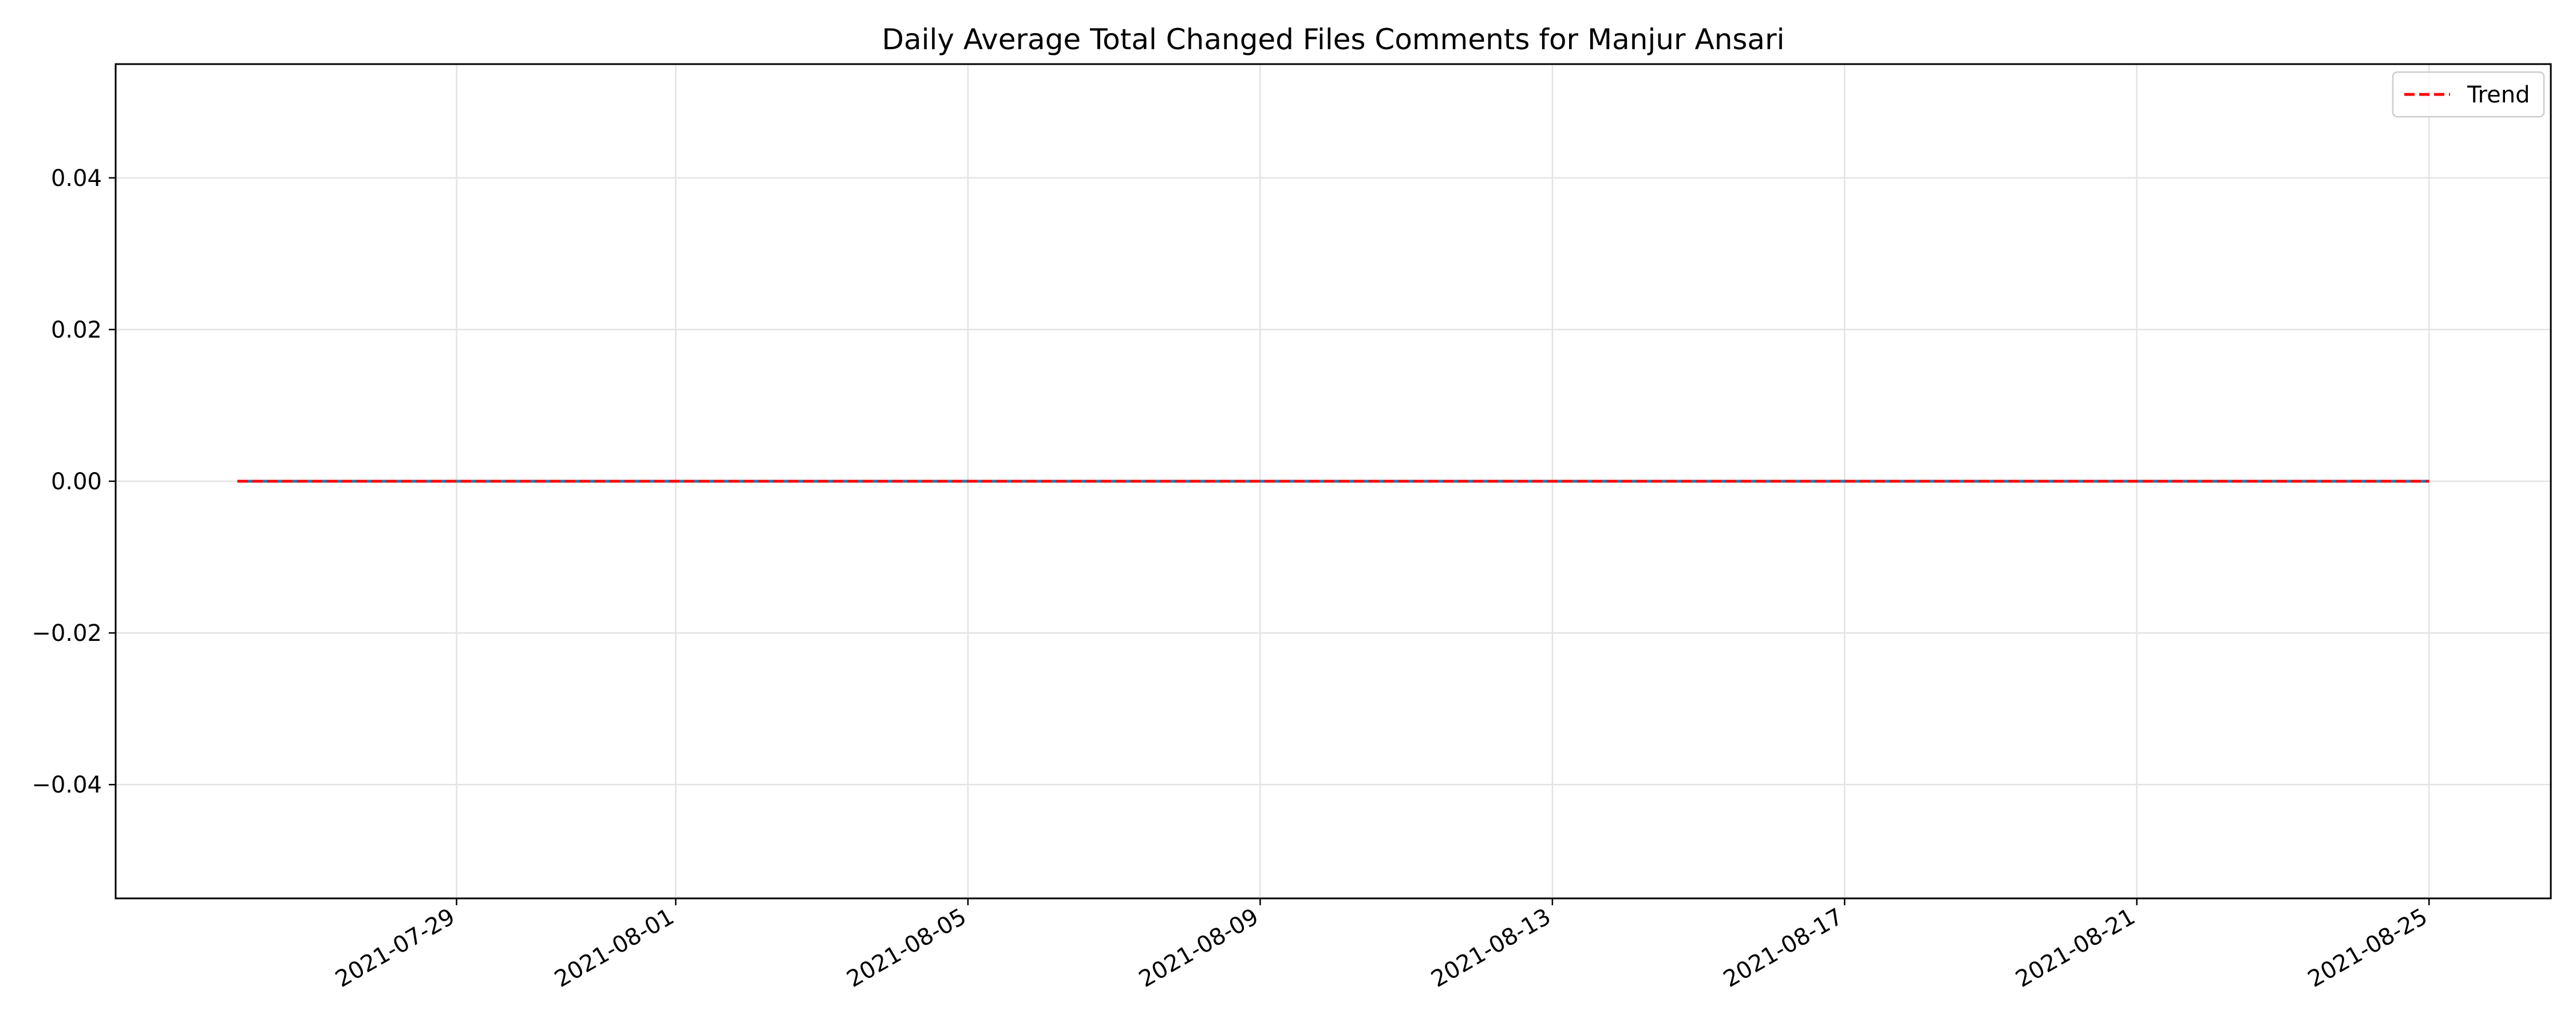  I want to click on legend-box, so click(2468, 94).